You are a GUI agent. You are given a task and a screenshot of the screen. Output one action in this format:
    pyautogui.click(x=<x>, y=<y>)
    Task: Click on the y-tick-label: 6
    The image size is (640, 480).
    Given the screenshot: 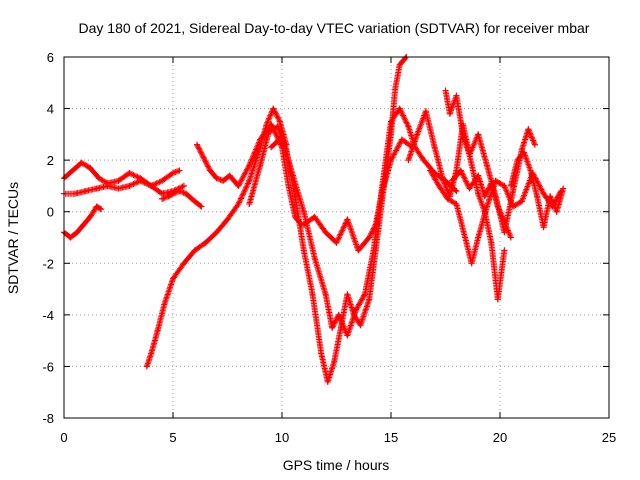 What is the action you would take?
    pyautogui.click(x=50, y=57)
    